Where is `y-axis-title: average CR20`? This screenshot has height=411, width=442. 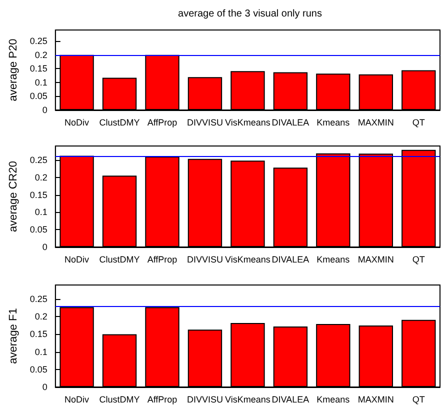 y-axis-title: average CR20 is located at coordinates (14, 196).